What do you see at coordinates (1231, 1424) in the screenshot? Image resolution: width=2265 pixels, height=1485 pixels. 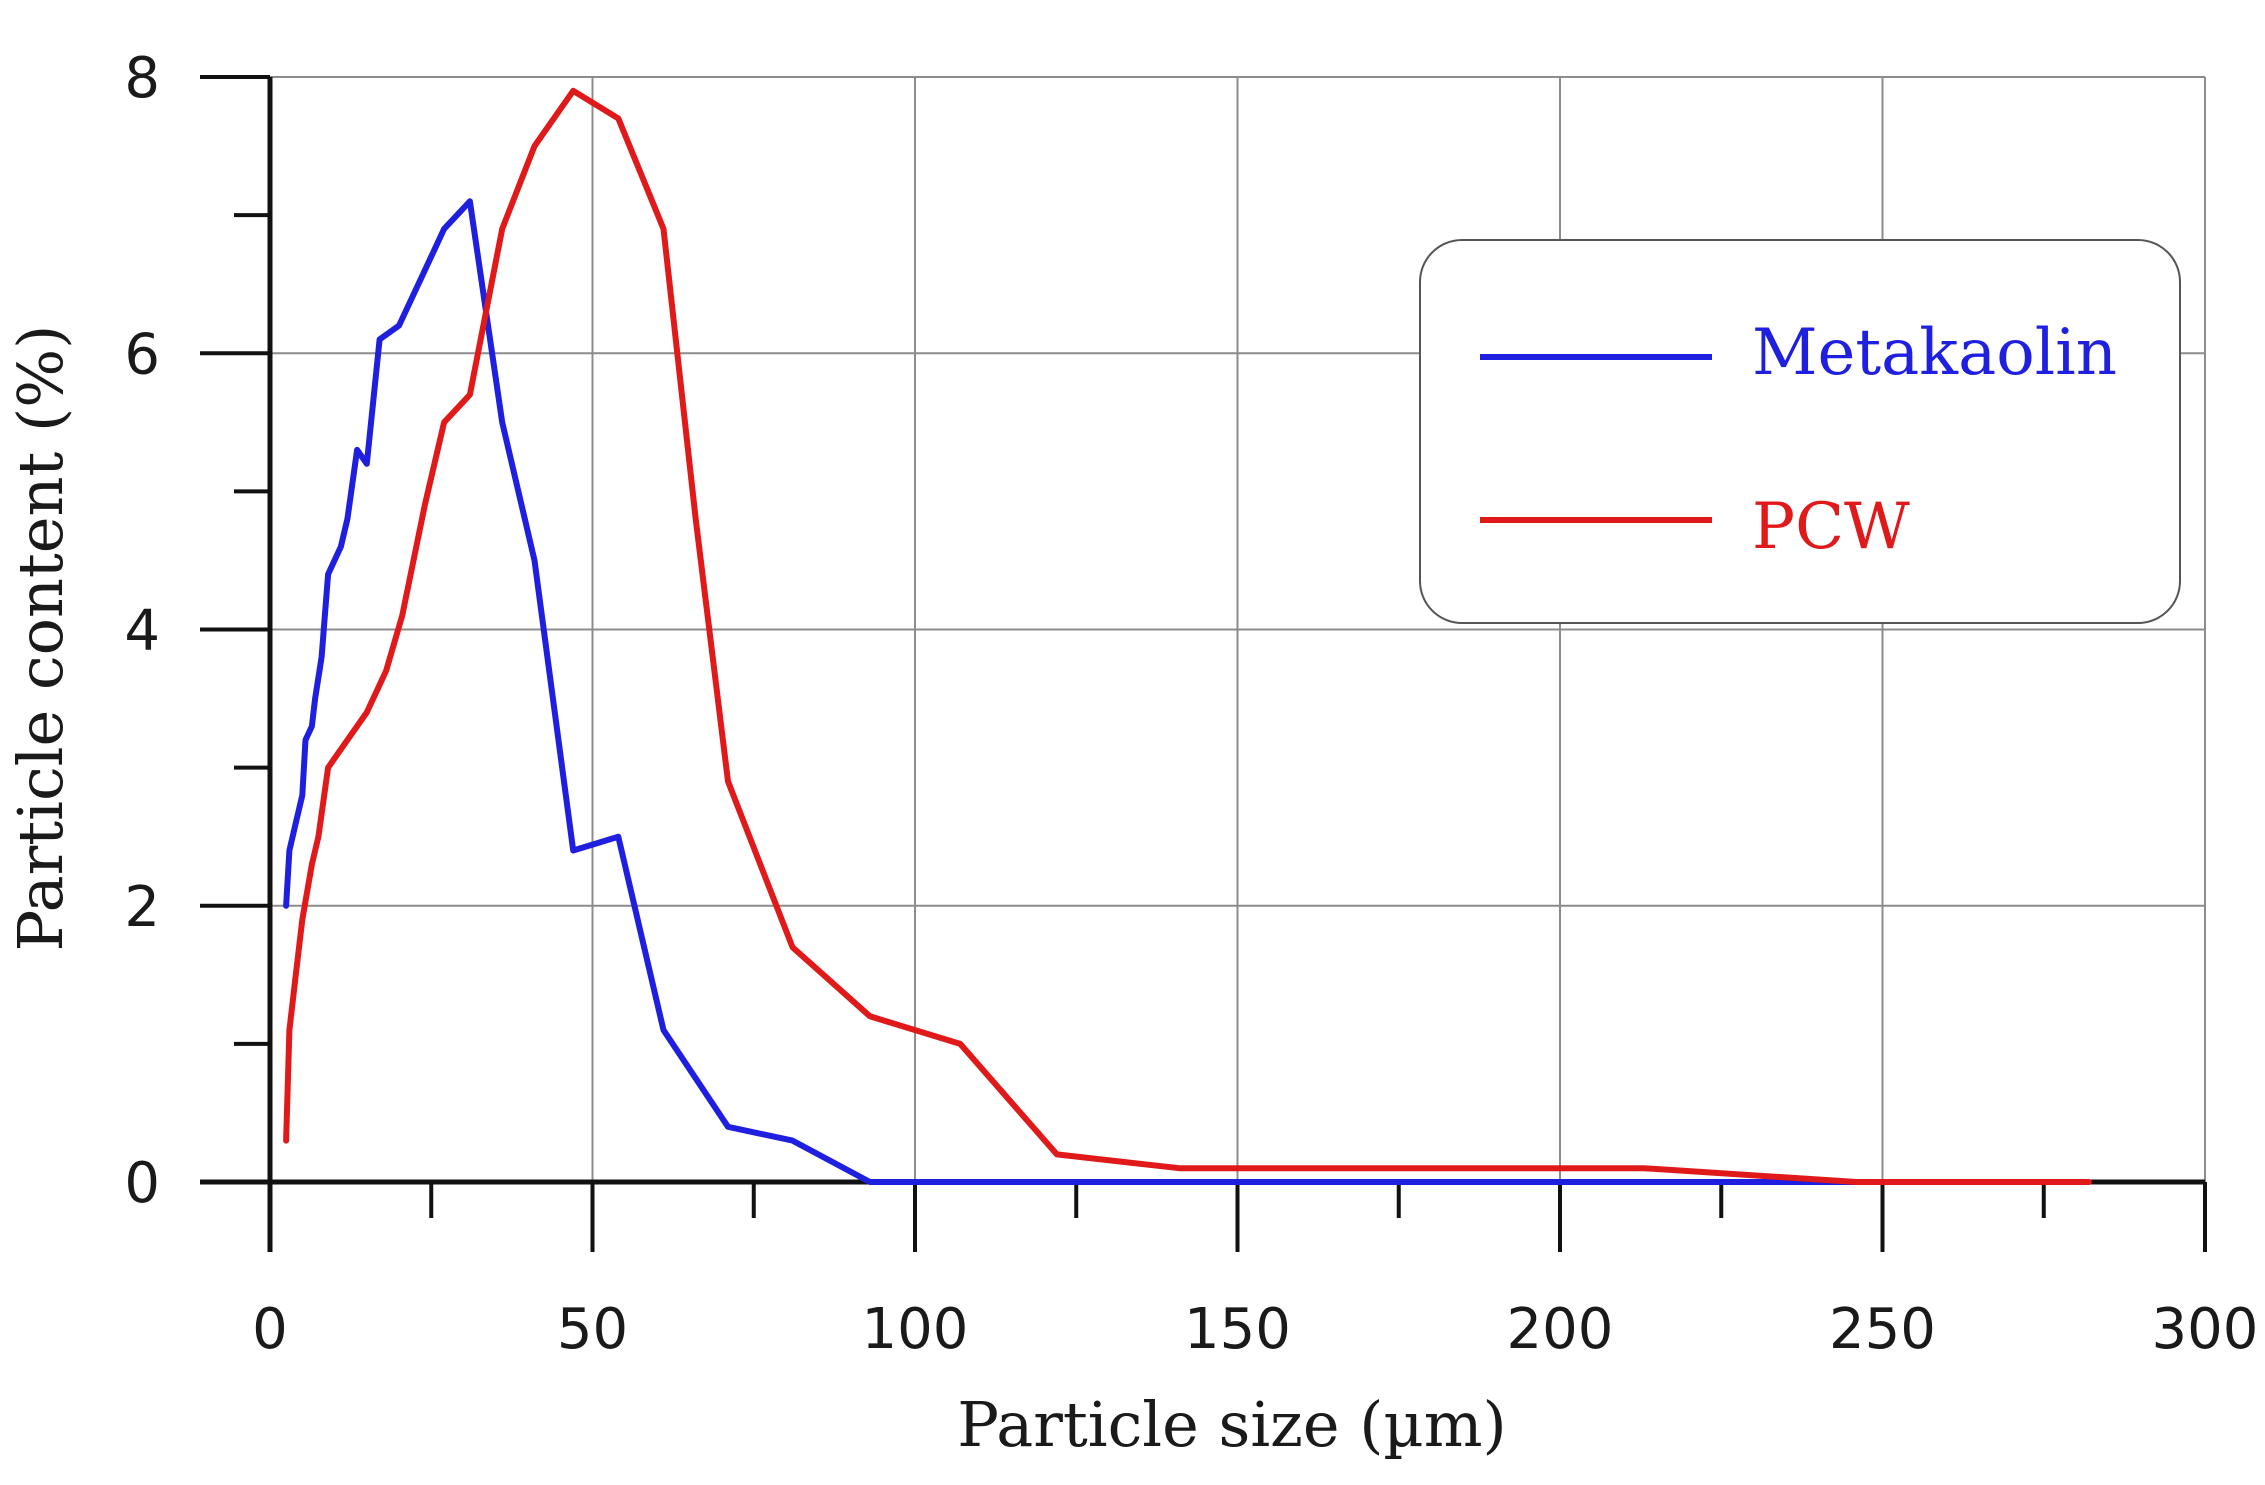 I see `x-axis-title: Particle size (µm)` at bounding box center [1231, 1424].